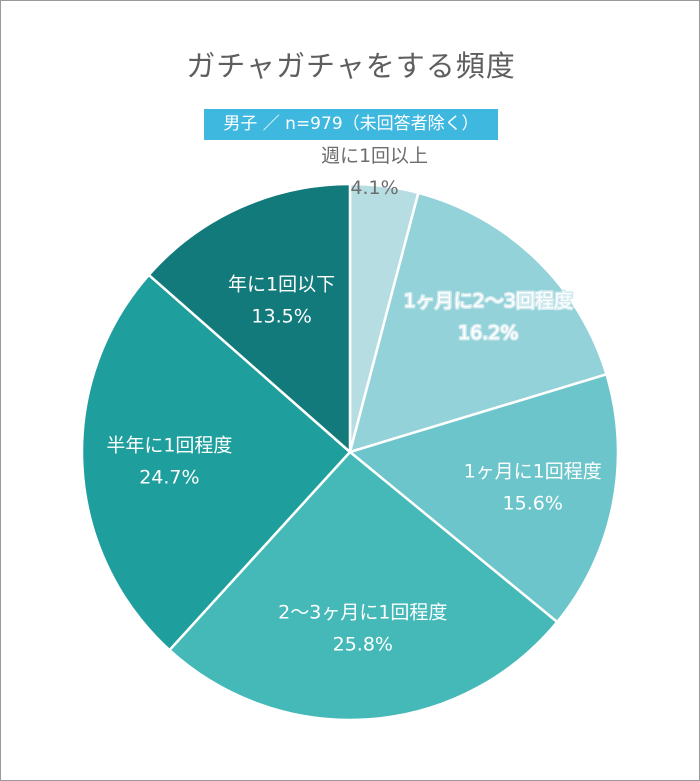 The image size is (700, 781). I want to click on chart-title: ガチャガチャをする頻度, so click(351, 66).